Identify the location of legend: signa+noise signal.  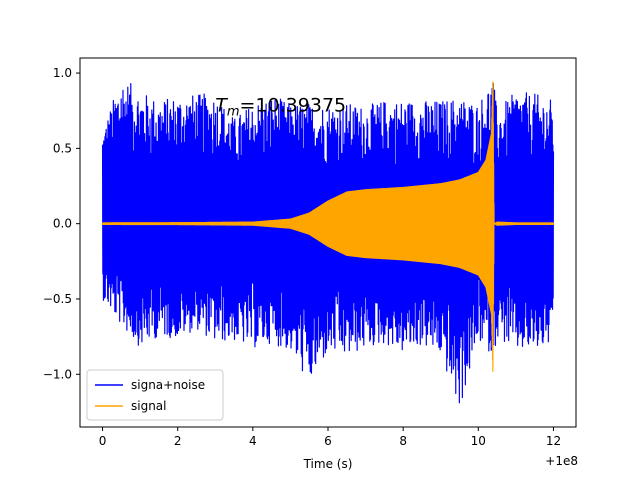
(155, 395).